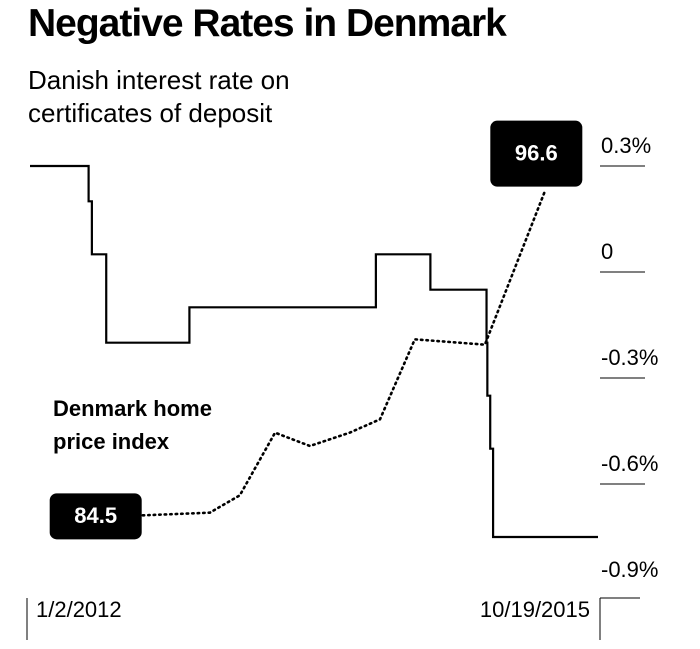 The width and height of the screenshot is (700, 649). What do you see at coordinates (629, 569) in the screenshot?
I see `y-tick-label: -0.9%` at bounding box center [629, 569].